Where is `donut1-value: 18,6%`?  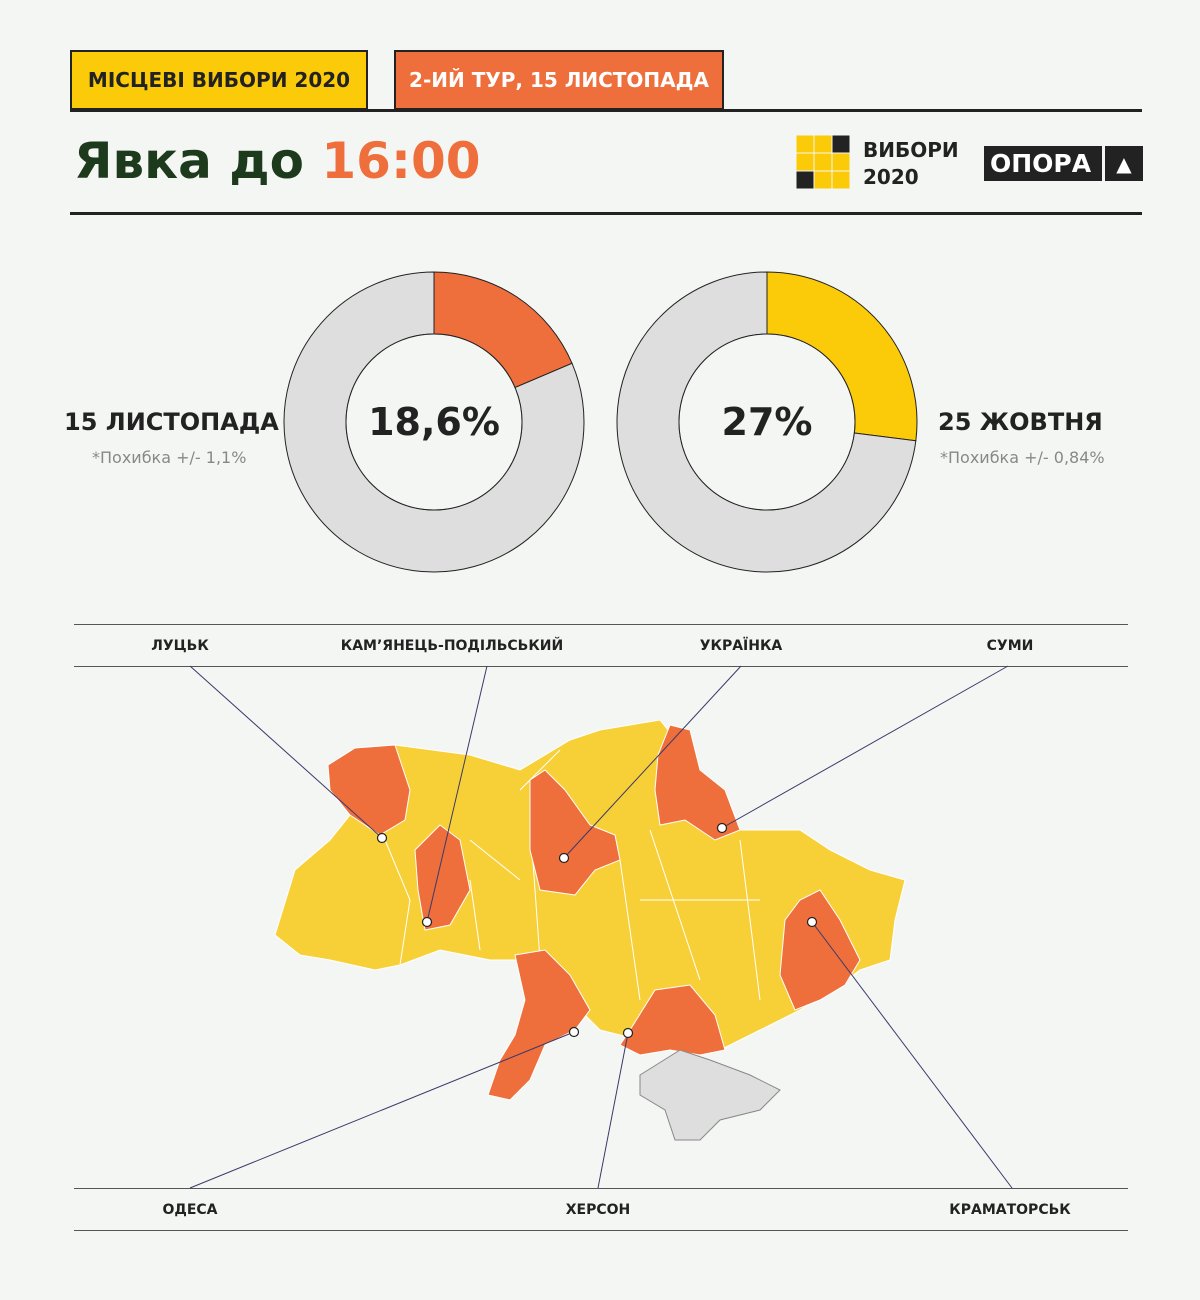 donut1-value: 18,6% is located at coordinates (434, 422).